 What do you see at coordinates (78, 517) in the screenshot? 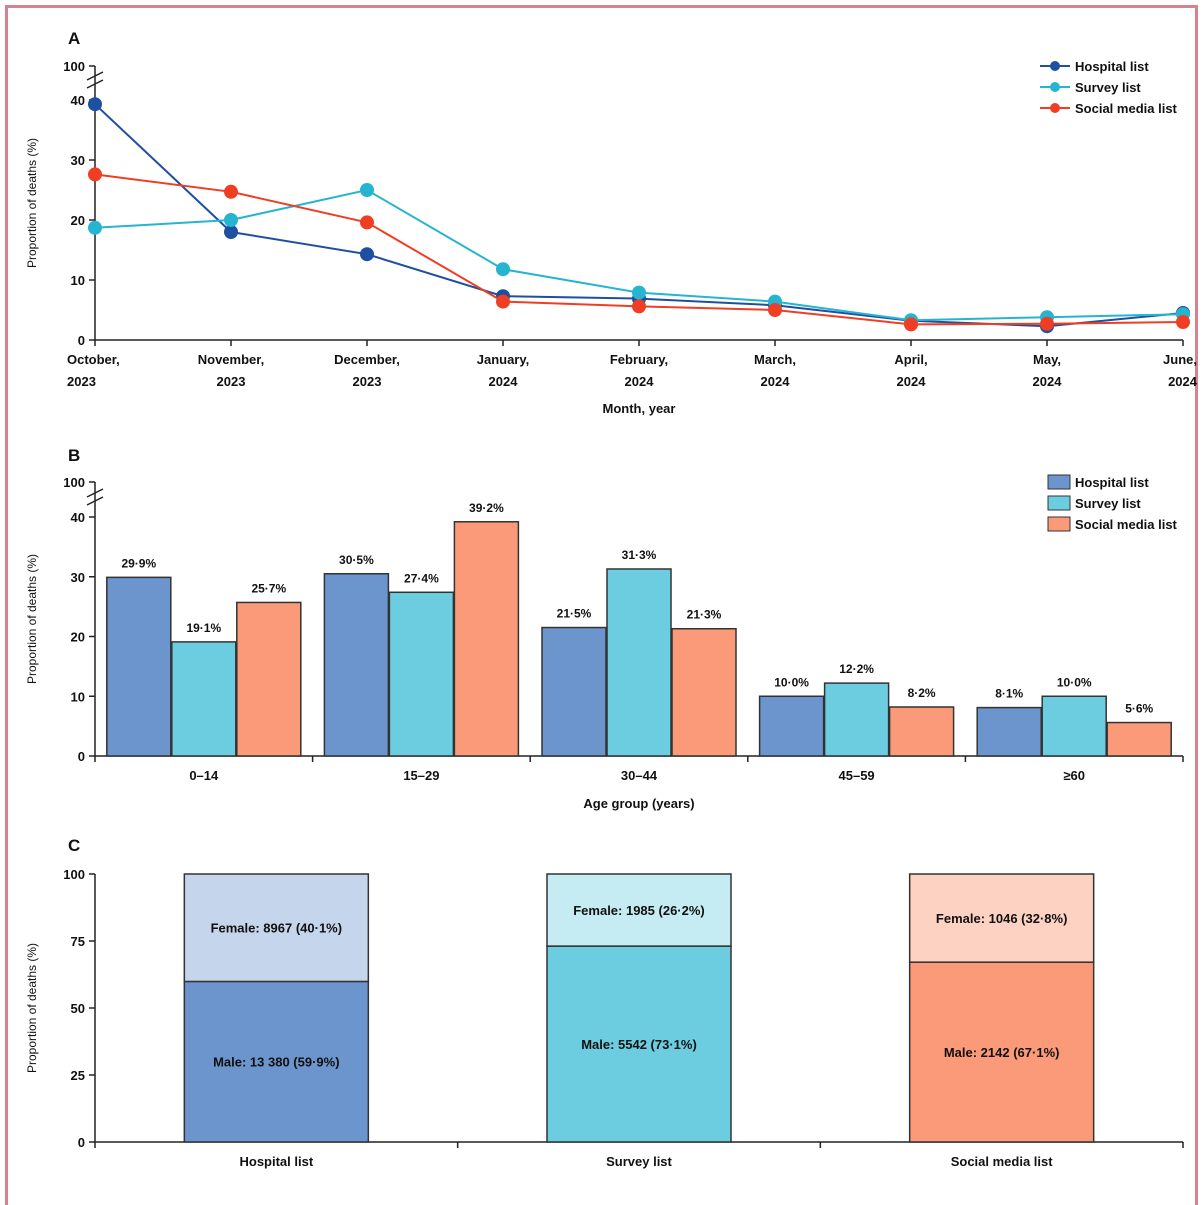
I see `panel-b-ytick-label: 40` at bounding box center [78, 517].